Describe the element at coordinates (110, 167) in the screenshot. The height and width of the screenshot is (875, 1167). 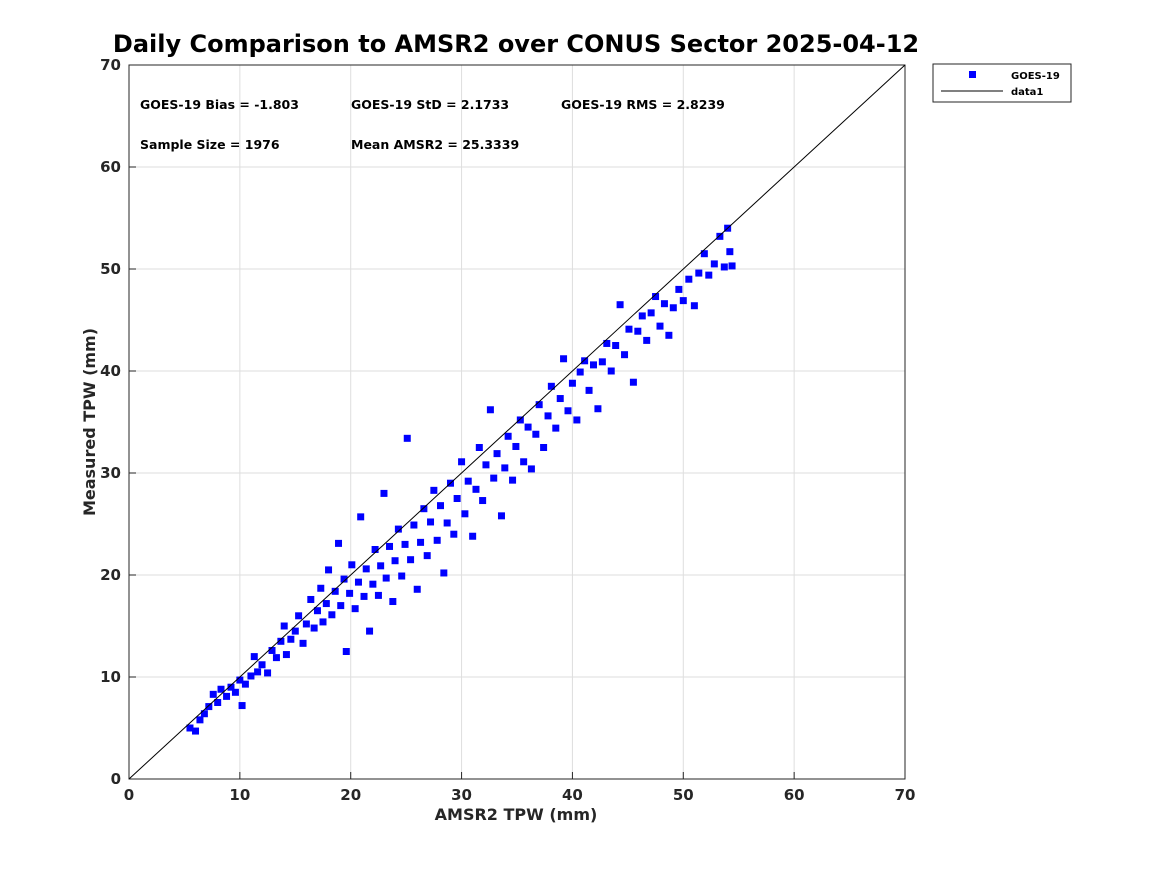
I see `y-tick-label: 60` at that location.